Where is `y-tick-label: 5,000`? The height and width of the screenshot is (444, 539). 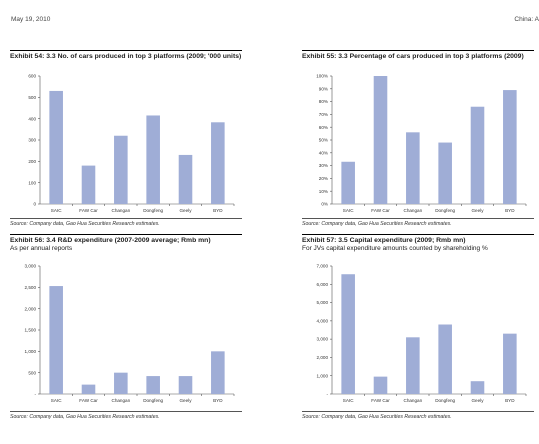 y-tick-label: 5,000 is located at coordinates (323, 302).